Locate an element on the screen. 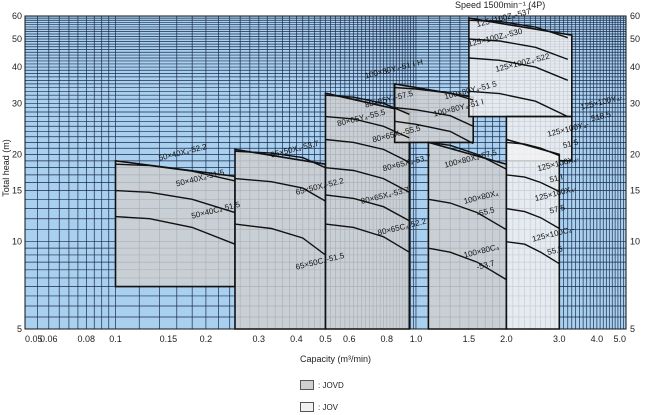  legend-item-jov: : JOV is located at coordinates (319, 407).